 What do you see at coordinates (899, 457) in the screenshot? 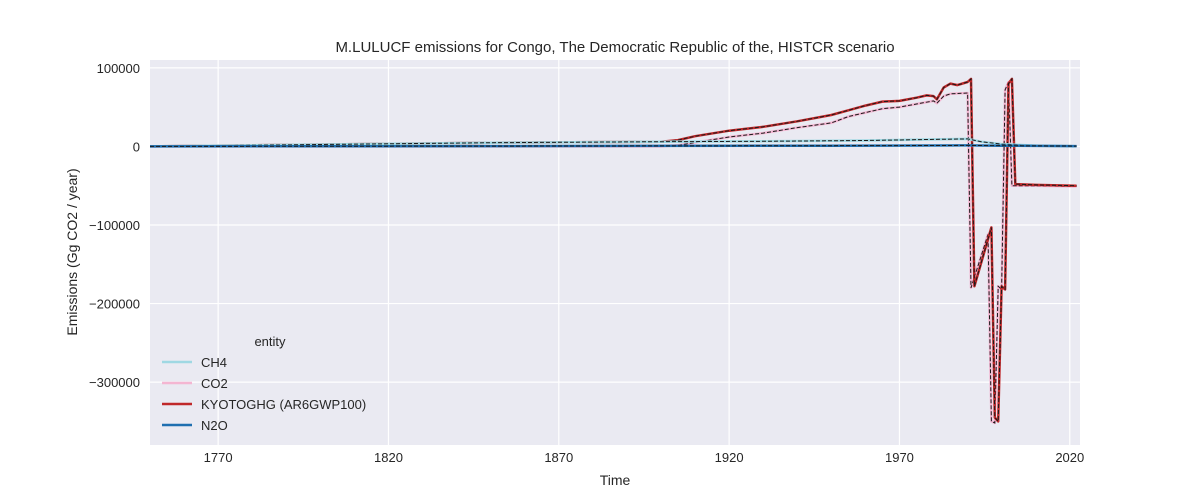
I see `x-tick-label: 1970` at bounding box center [899, 457].